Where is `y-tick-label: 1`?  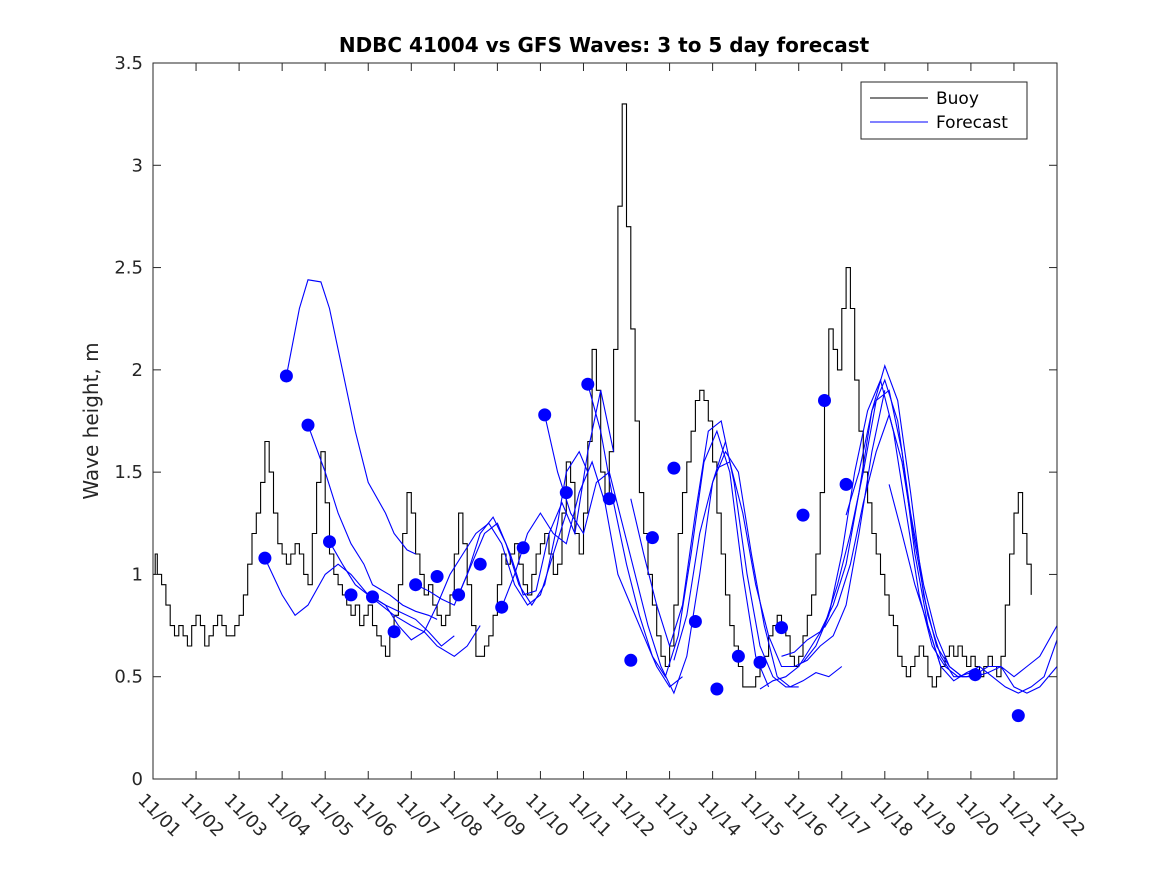 y-tick-label: 1 is located at coordinates (137, 574).